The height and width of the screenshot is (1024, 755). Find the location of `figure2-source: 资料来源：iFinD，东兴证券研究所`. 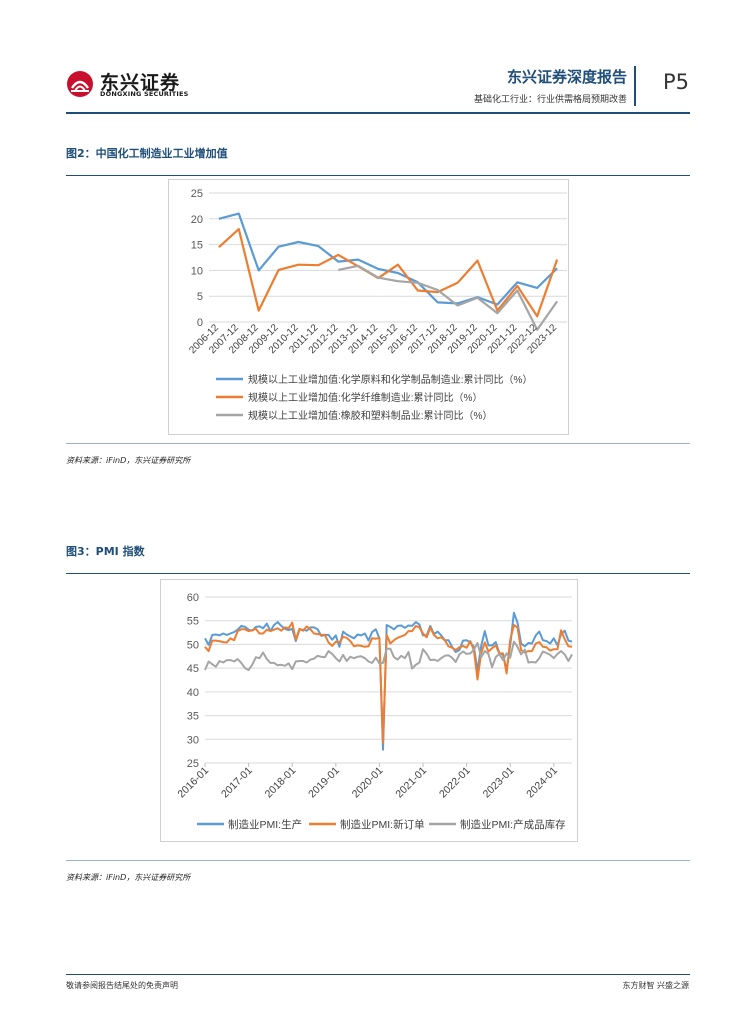

figure2-source: 资料来源：iFinD，东兴证券研究所 is located at coordinates (128, 460).